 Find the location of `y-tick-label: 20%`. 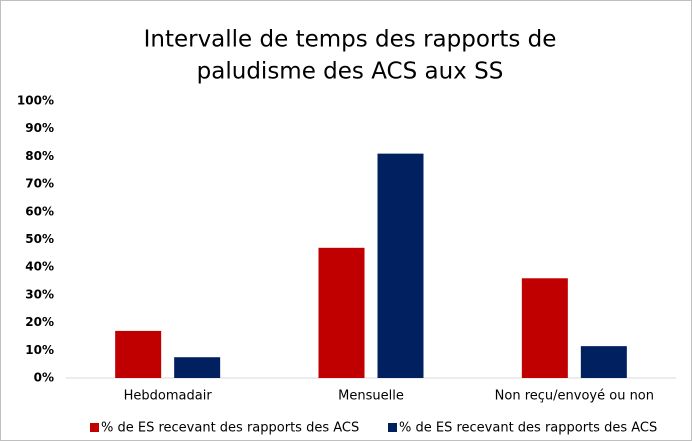

y-tick-label: 20% is located at coordinates (39, 322).